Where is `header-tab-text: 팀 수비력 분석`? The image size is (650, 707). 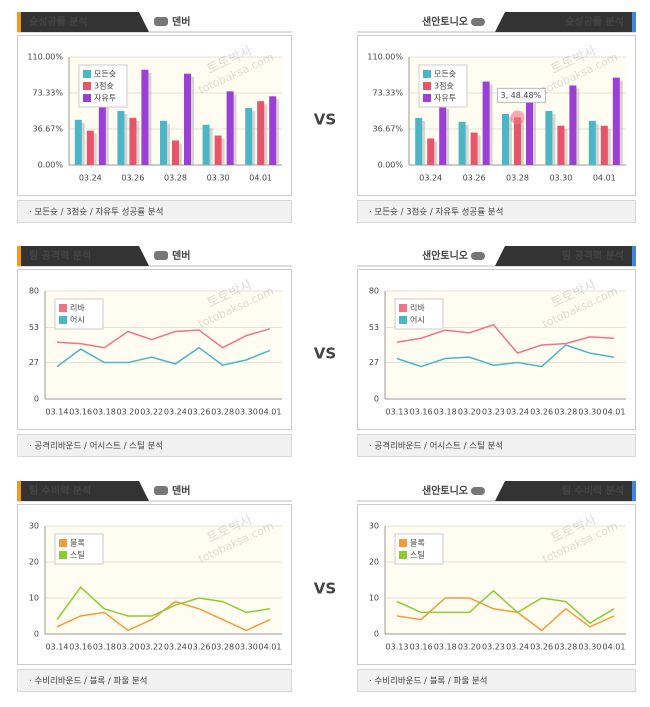
header-tab-text: 팀 수비력 분석 is located at coordinates (60, 490).